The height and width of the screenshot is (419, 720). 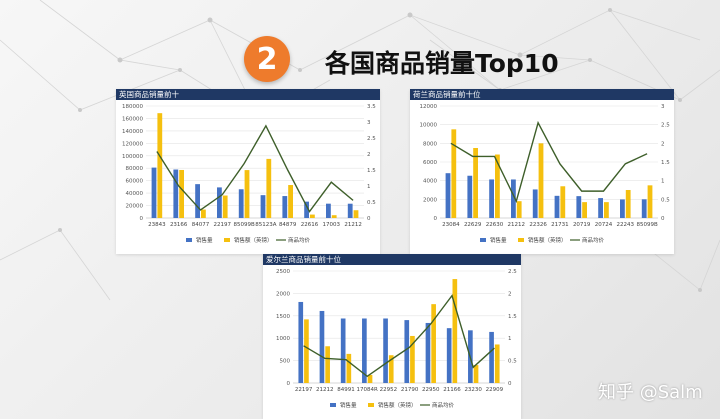 What do you see at coordinates (650, 392) in the screenshot?
I see `watermark-text: 知乎 @Salm` at bounding box center [650, 392].